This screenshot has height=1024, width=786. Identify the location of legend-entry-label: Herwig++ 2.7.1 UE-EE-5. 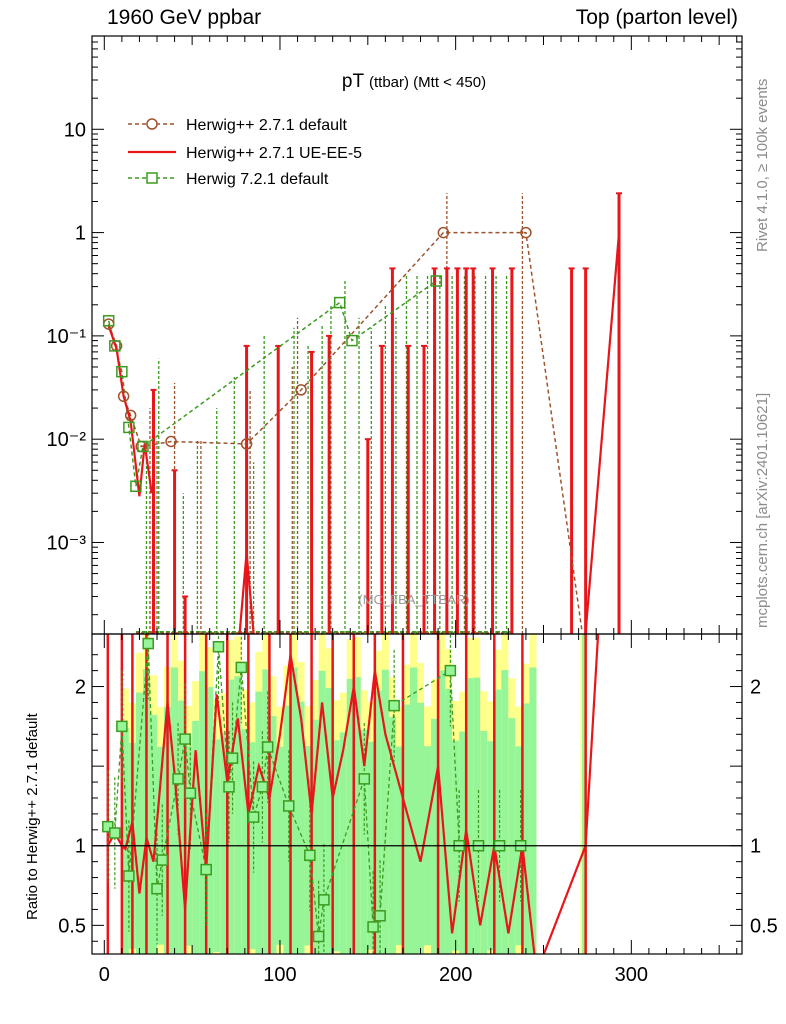
(274, 153).